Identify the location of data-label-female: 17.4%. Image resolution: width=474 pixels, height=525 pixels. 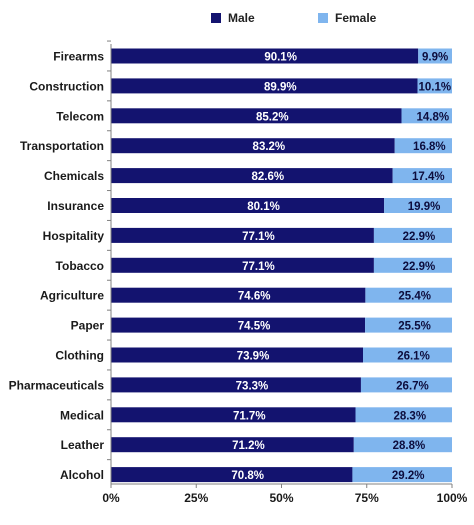
(428, 177).